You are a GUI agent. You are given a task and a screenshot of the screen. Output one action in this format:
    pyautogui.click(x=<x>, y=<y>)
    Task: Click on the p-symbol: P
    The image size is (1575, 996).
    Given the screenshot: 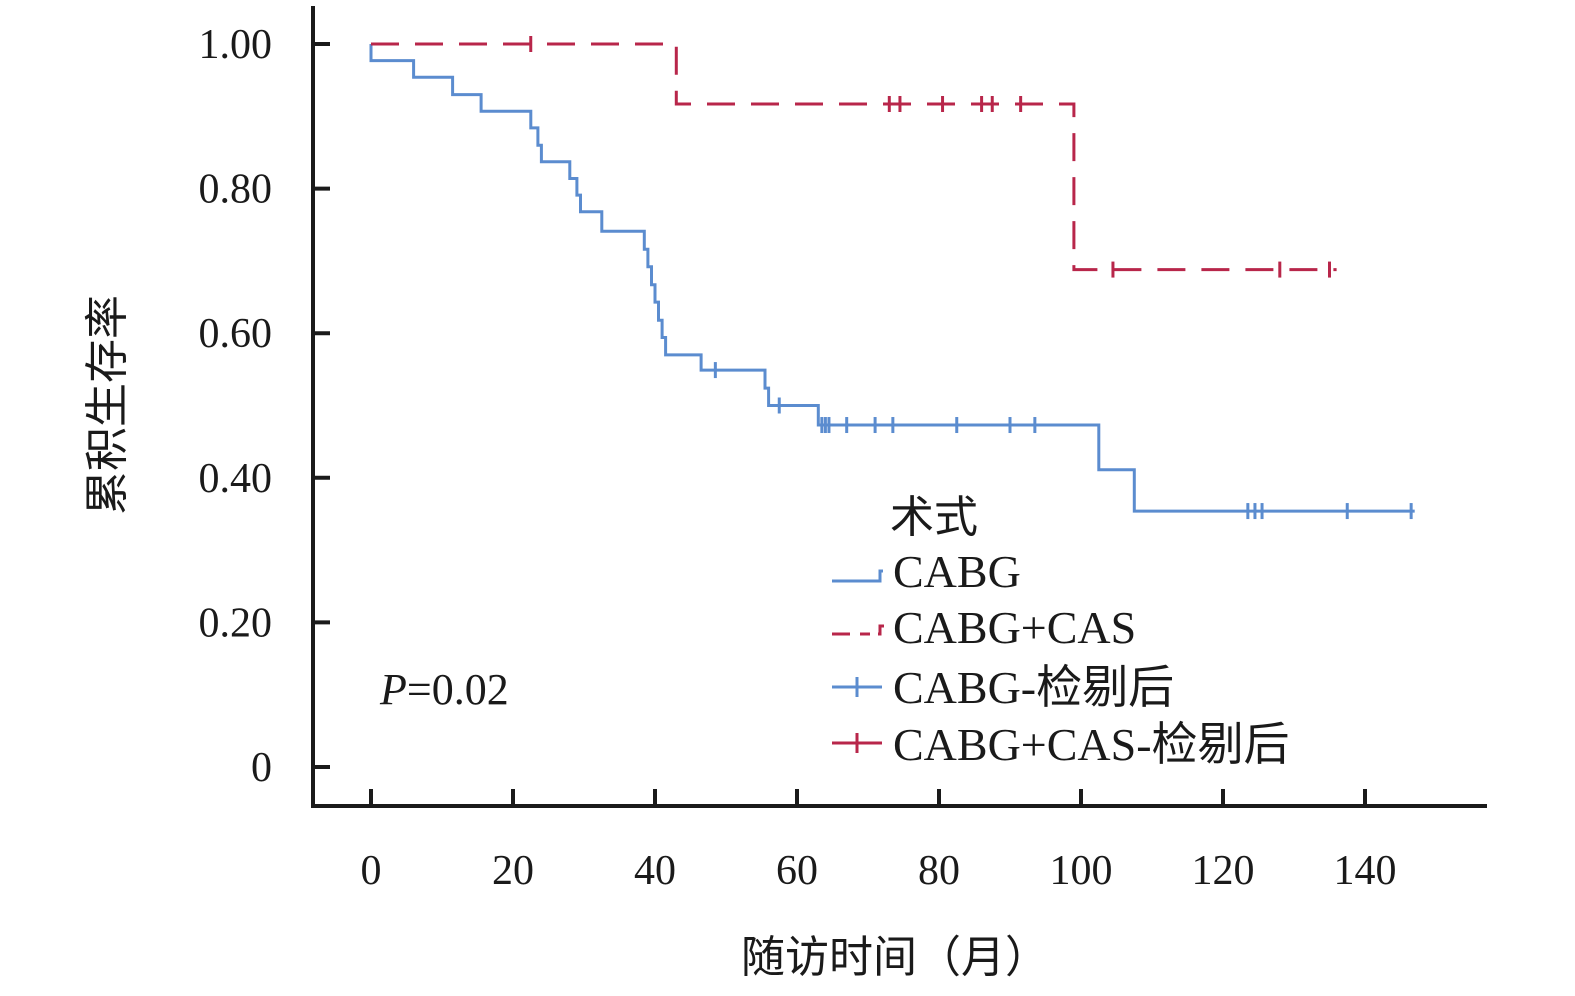 What is the action you would take?
    pyautogui.click(x=393, y=689)
    